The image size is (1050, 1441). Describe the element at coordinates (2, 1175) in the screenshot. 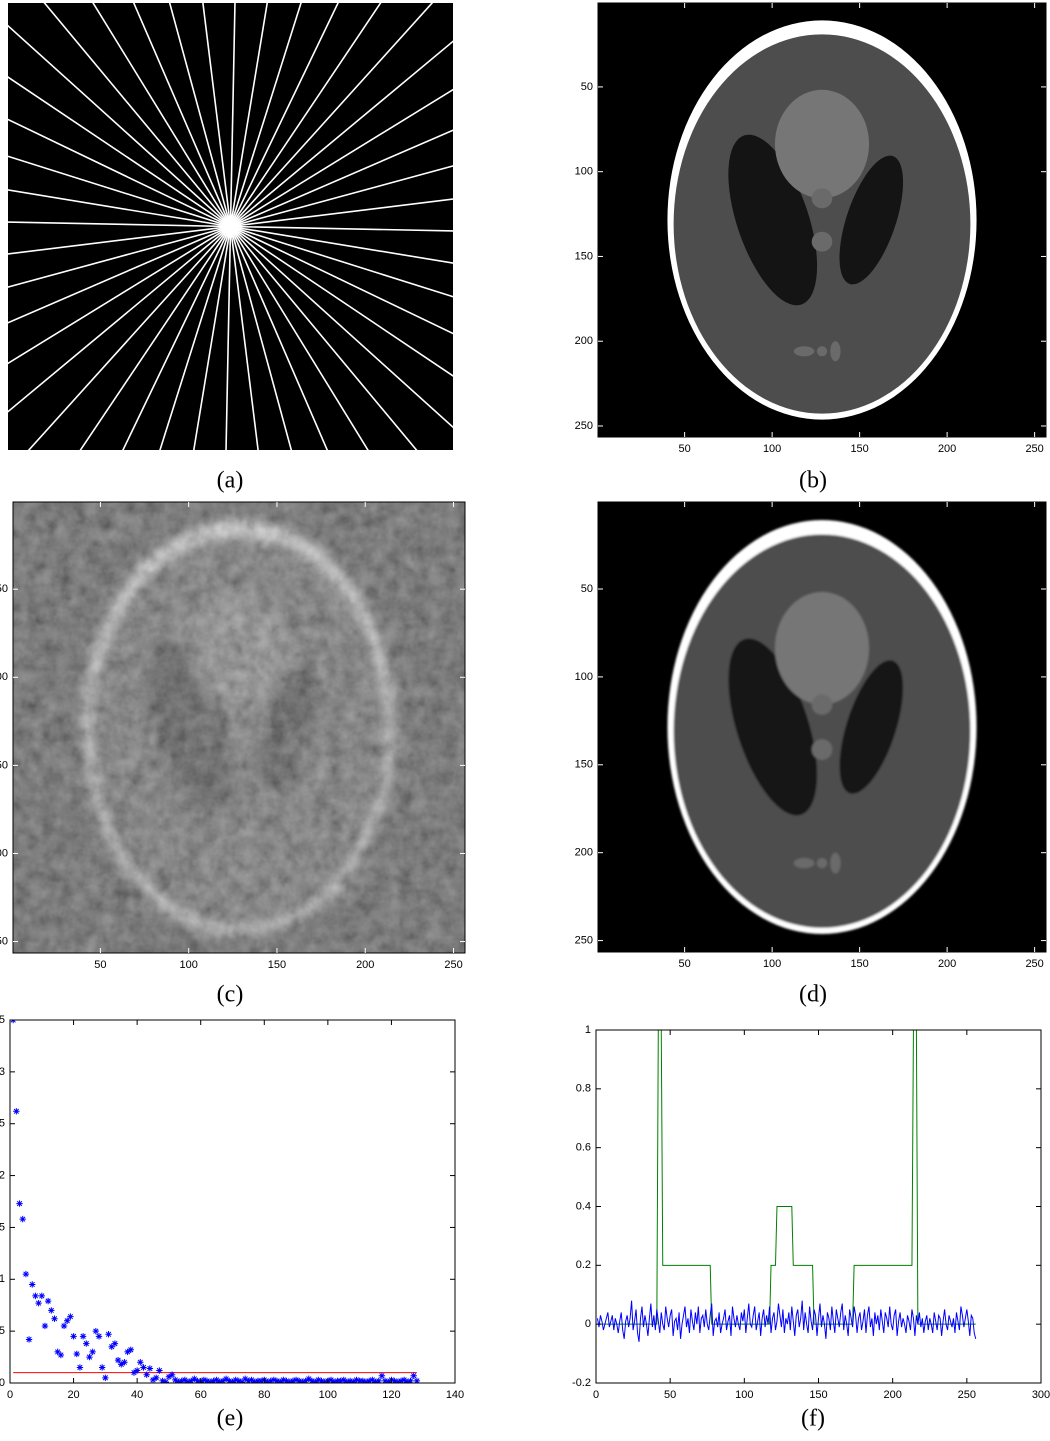

I see `y-tick-label: 2` at that location.